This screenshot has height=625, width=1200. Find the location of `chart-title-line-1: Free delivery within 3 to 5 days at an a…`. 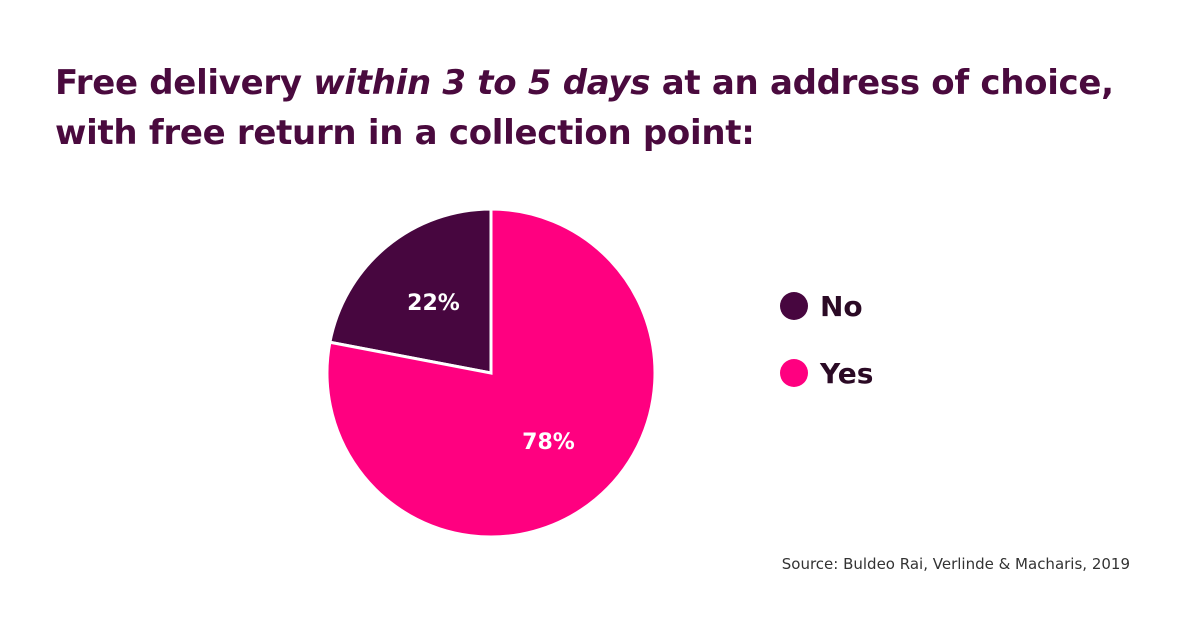

chart-title-line-1: Free delivery within 3 to 5 days at an a… is located at coordinates (610, 83).